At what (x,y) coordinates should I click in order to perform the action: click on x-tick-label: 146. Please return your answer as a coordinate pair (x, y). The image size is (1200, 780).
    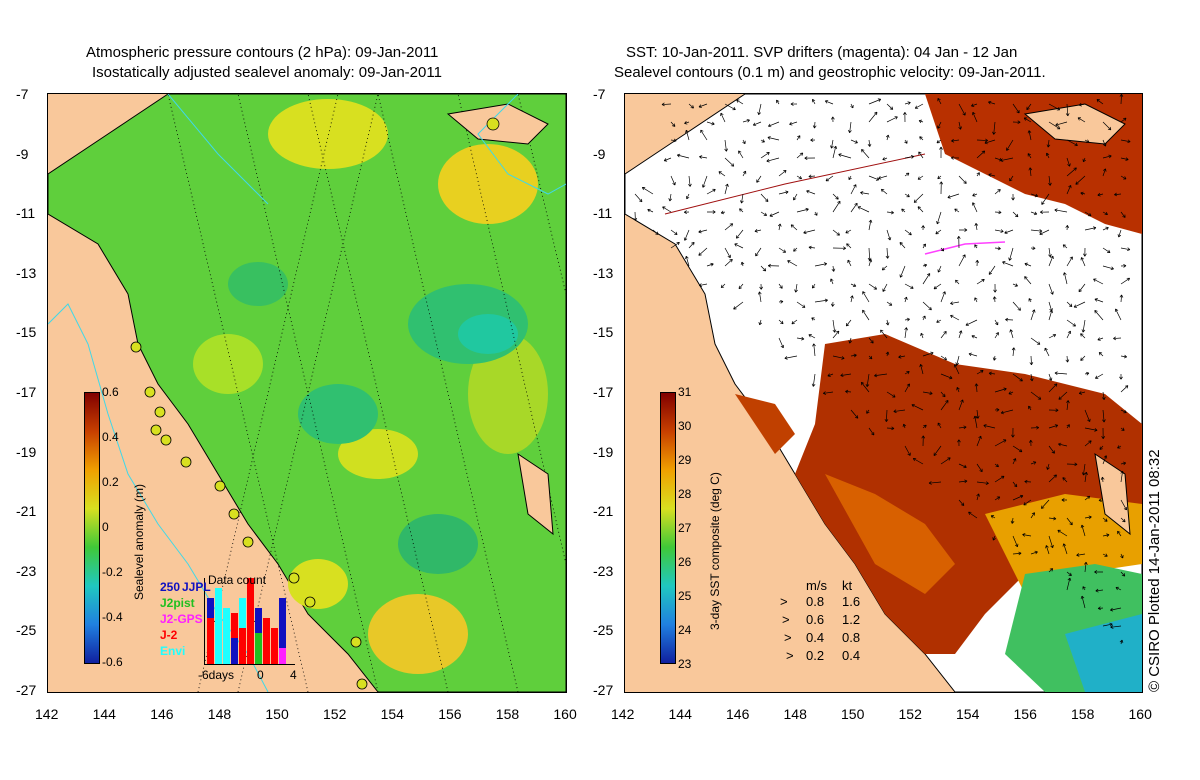
    Looking at the image, I should click on (162, 714).